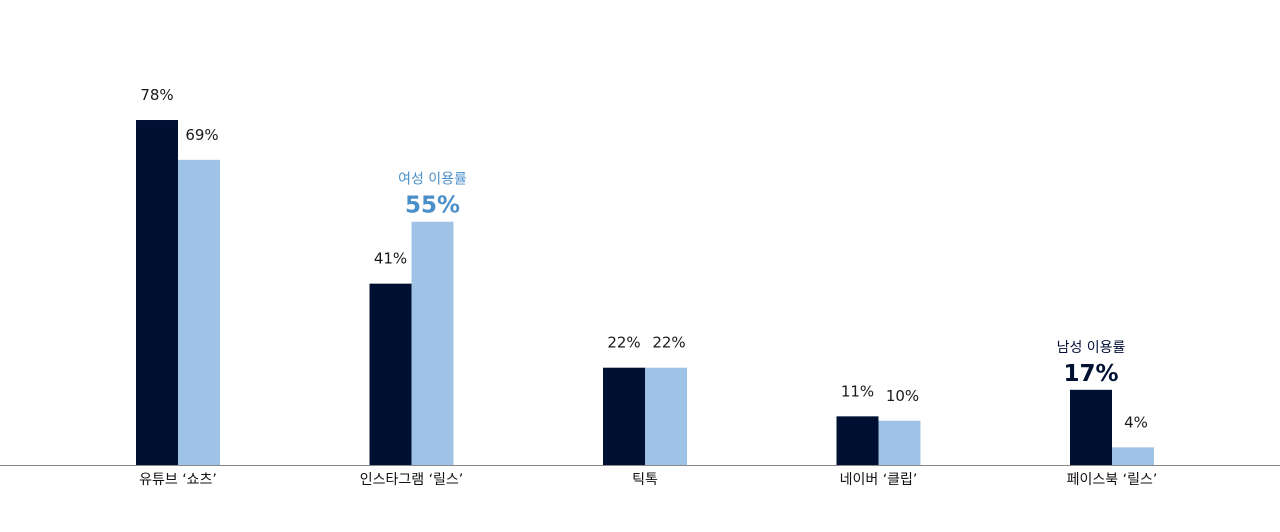  What do you see at coordinates (432, 180) in the screenshot?
I see `annotation-caption: 여성 이용률` at bounding box center [432, 180].